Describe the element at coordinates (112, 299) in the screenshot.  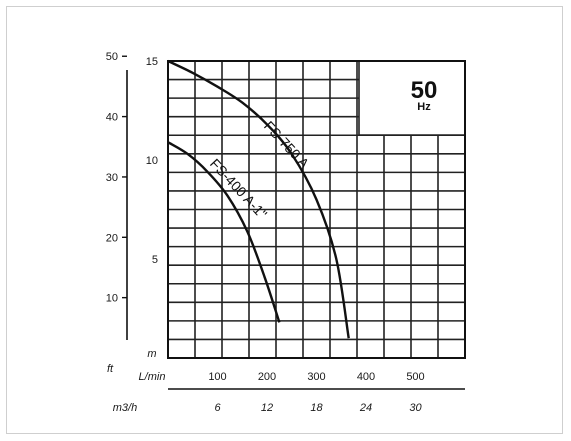
I see `ft-axis-tick-label: 10` at that location.